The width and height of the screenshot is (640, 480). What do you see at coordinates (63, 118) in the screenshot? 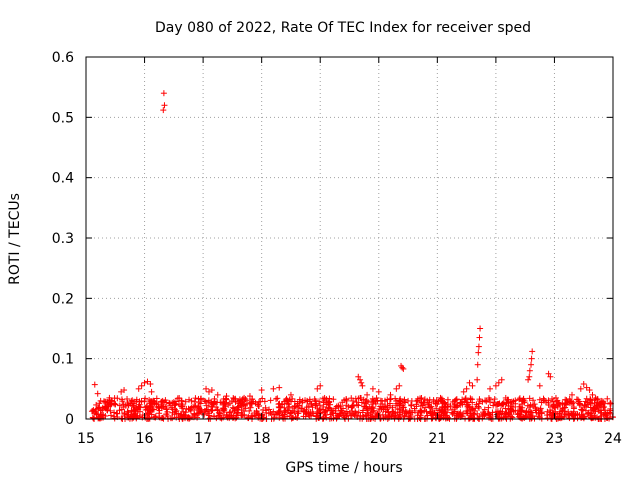
I see `y-tick-label: 0.5` at bounding box center [63, 118].